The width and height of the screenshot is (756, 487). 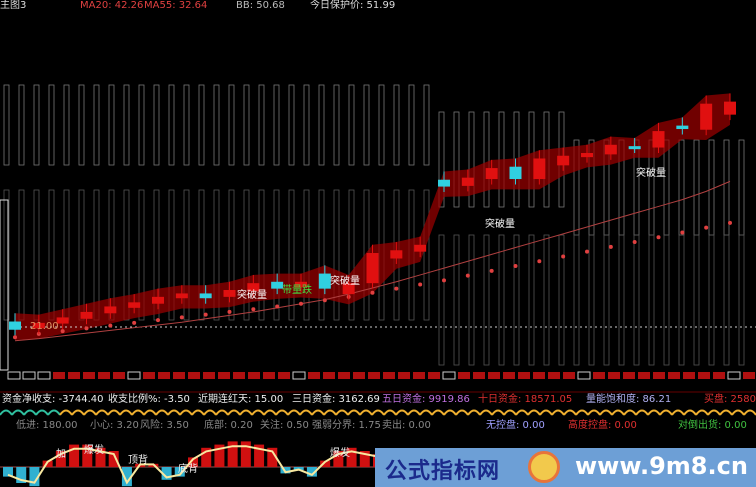 What do you see at coordinates (241, 399) in the screenshot?
I see `red-days: 近期连红天: 15.00` at bounding box center [241, 399].